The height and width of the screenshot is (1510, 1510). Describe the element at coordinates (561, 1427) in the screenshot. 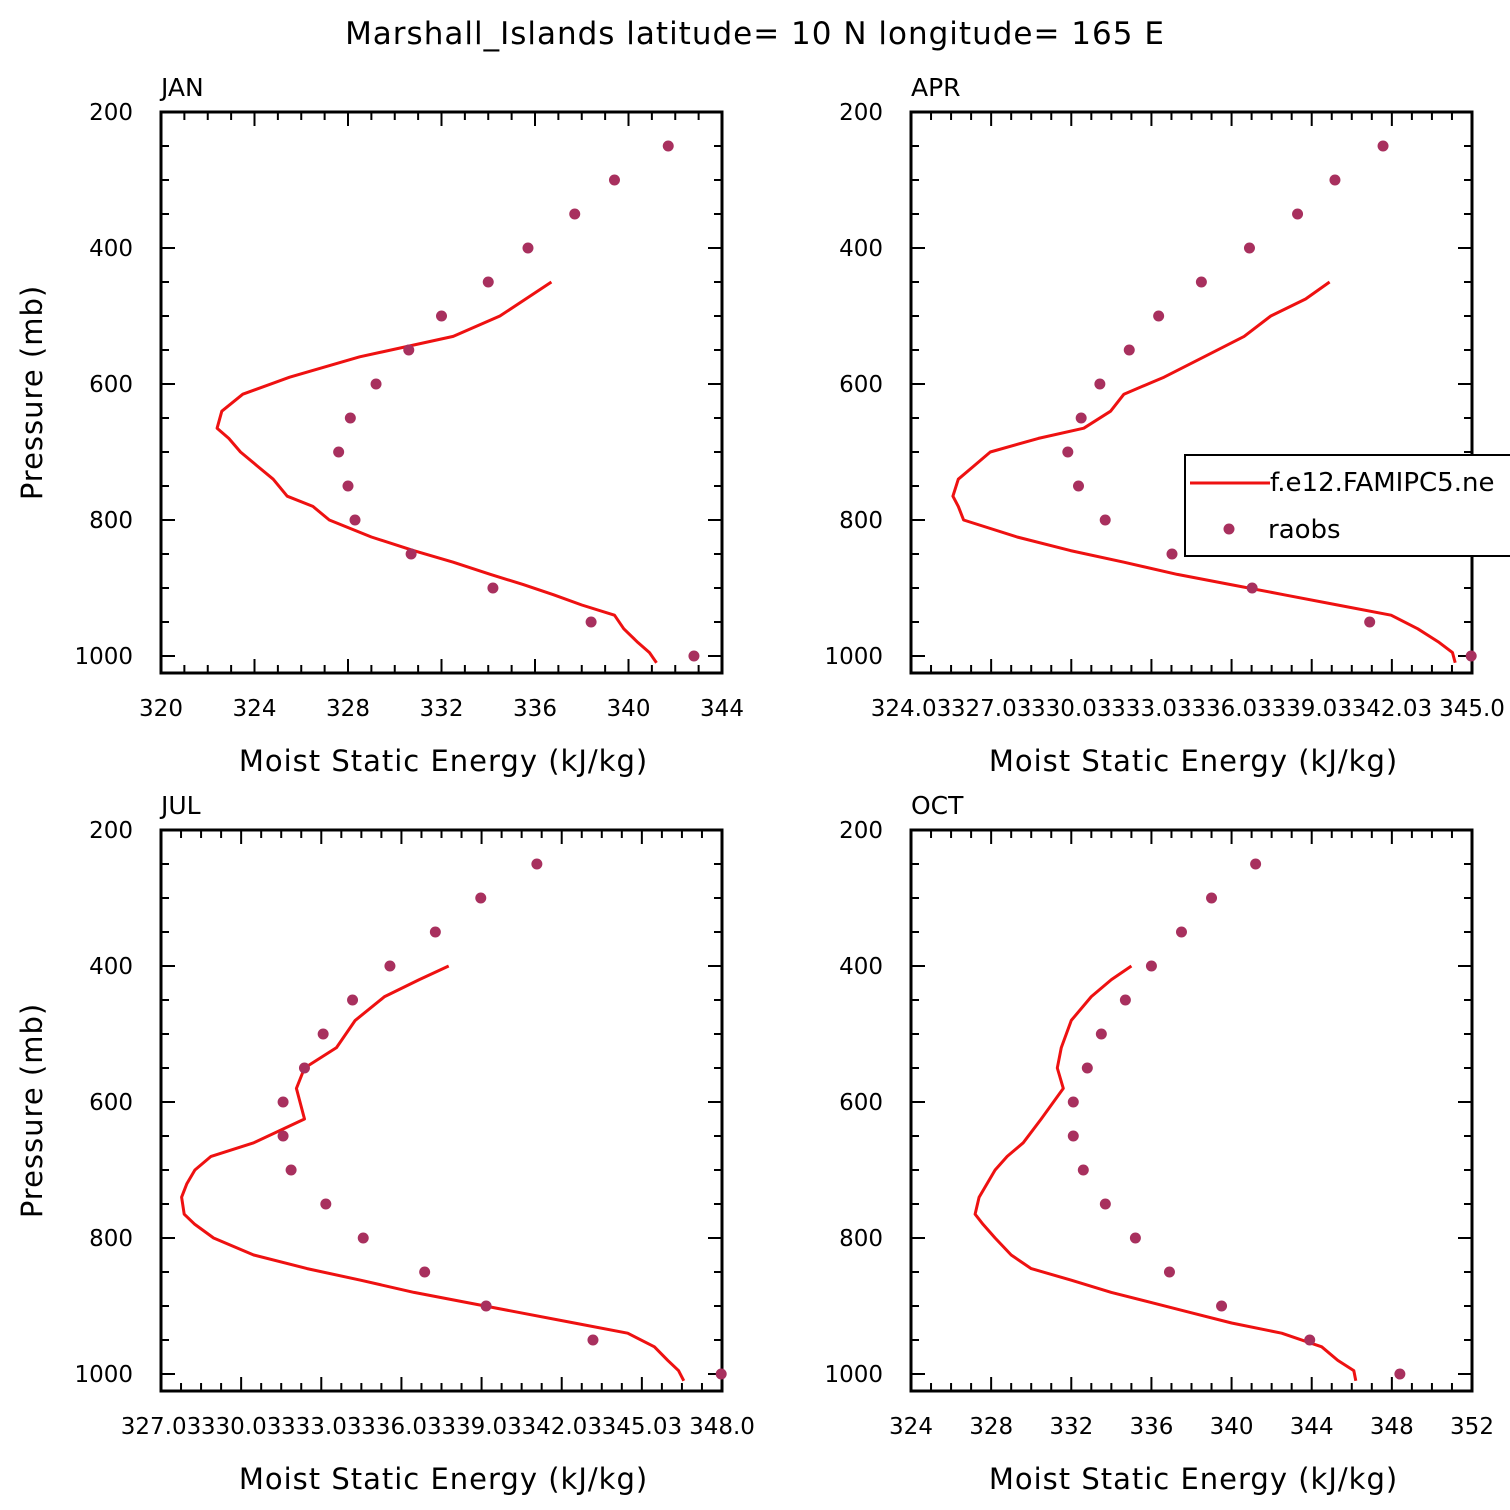

I see `x-tick-label: 342.03` at that location.